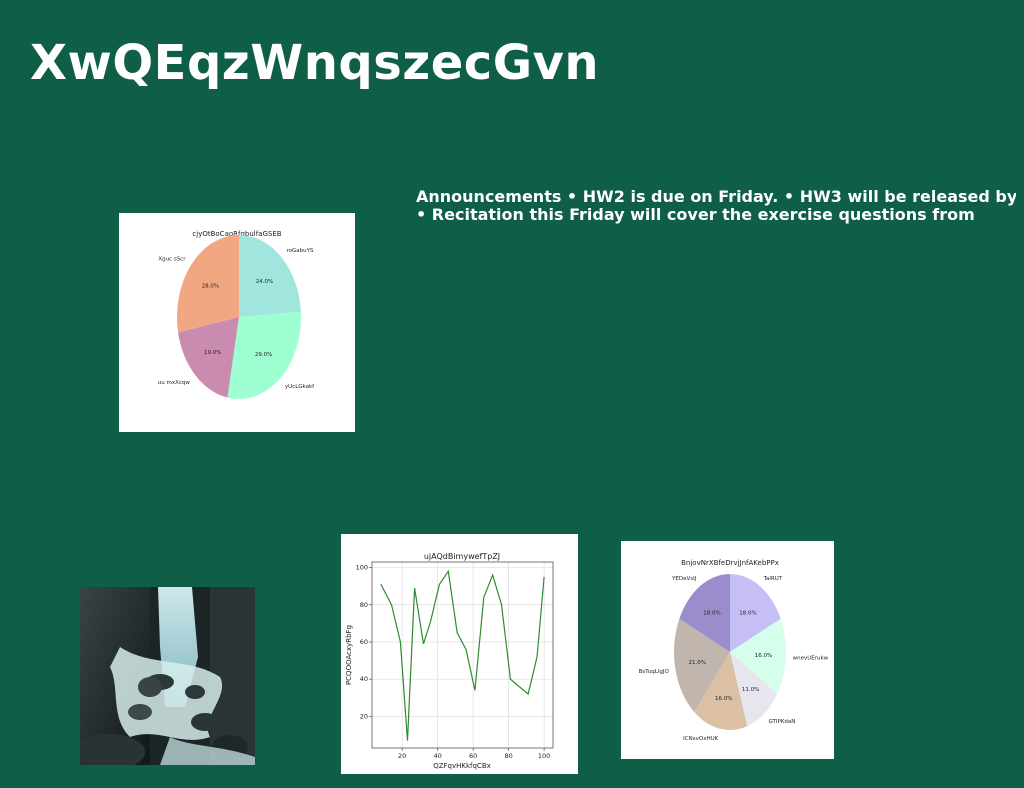  Describe the element at coordinates (696, 663) in the screenshot. I see `pie-slice-value-label: 21.0%` at that location.